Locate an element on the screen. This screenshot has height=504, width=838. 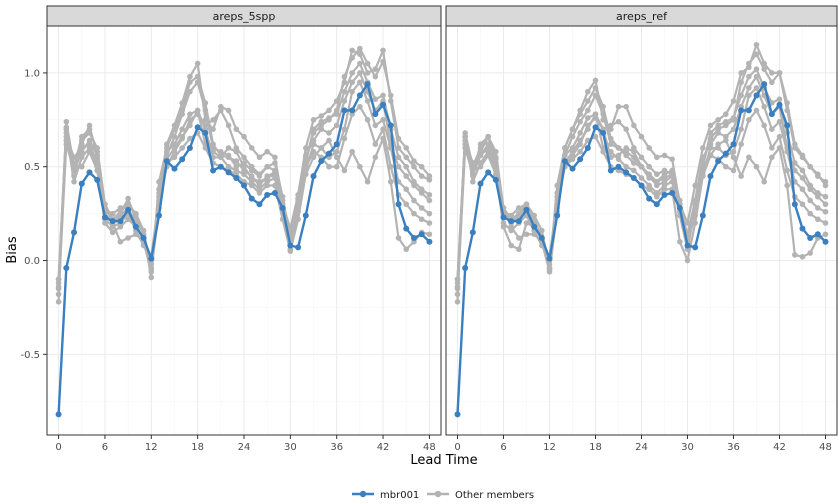
x-tick-label: 48 is located at coordinates (429, 447).